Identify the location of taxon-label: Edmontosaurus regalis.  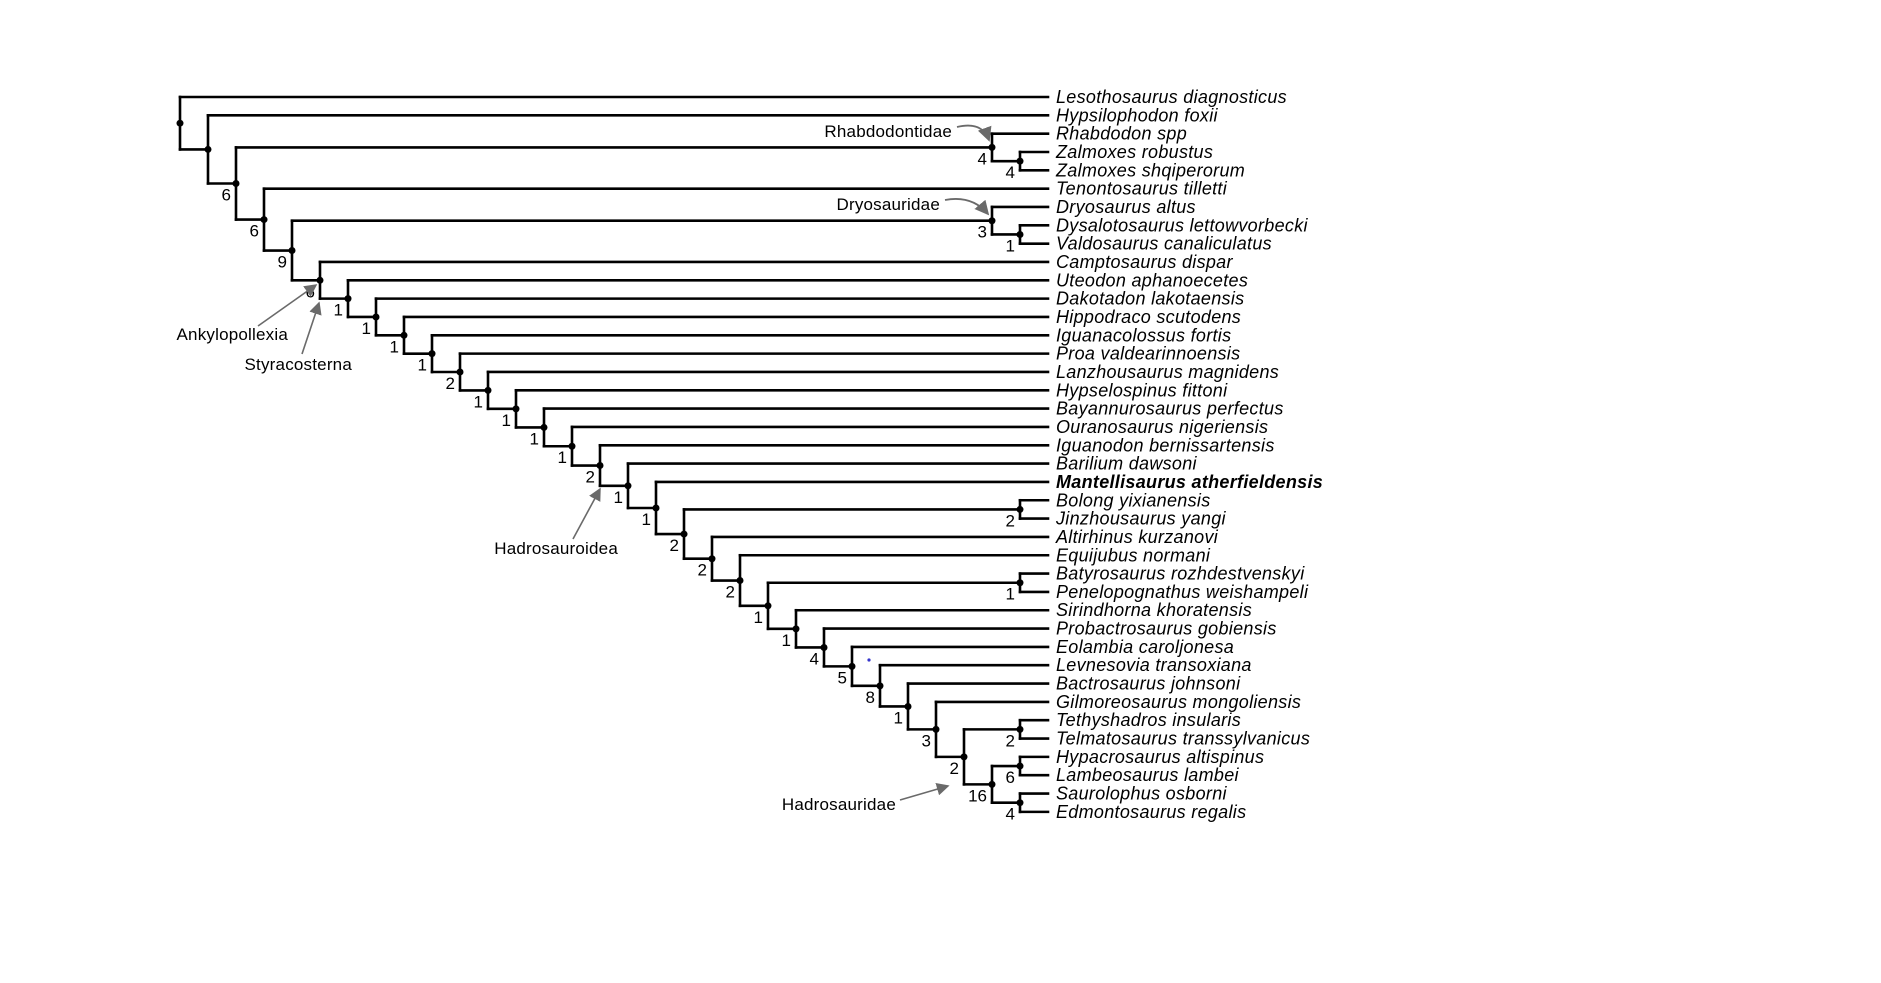
(1151, 812).